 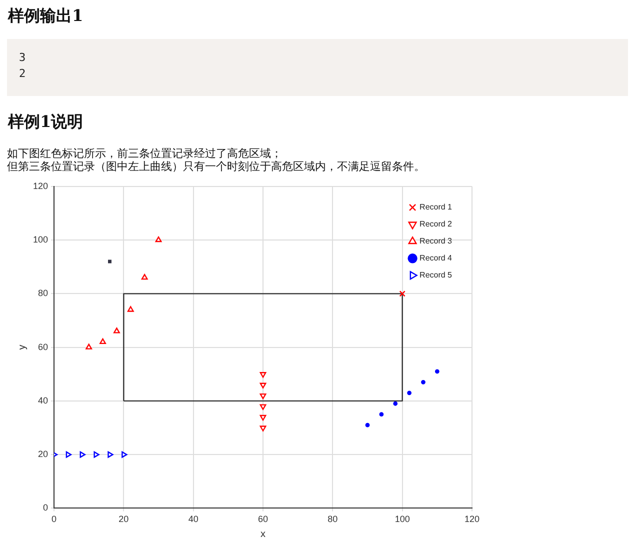 I want to click on chart-title: 样例输出1, so click(x=46, y=16).